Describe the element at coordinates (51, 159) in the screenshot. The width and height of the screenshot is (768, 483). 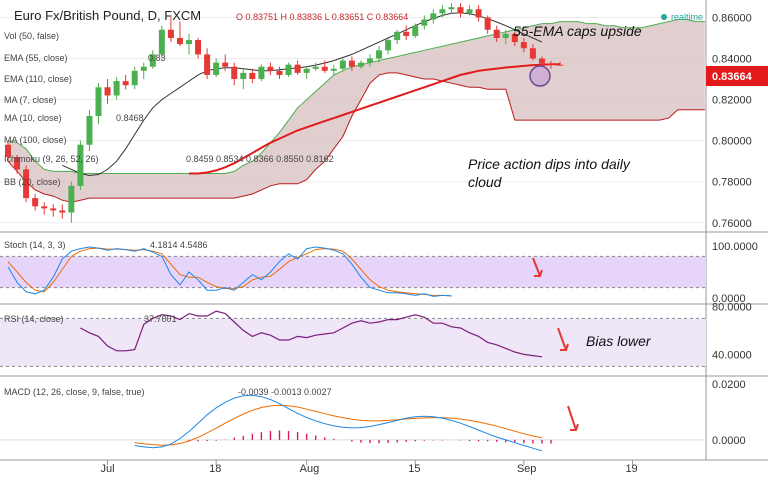
I see `indicator-ichimoku: Ichimoku (9, 26, 52, 26)` at that location.